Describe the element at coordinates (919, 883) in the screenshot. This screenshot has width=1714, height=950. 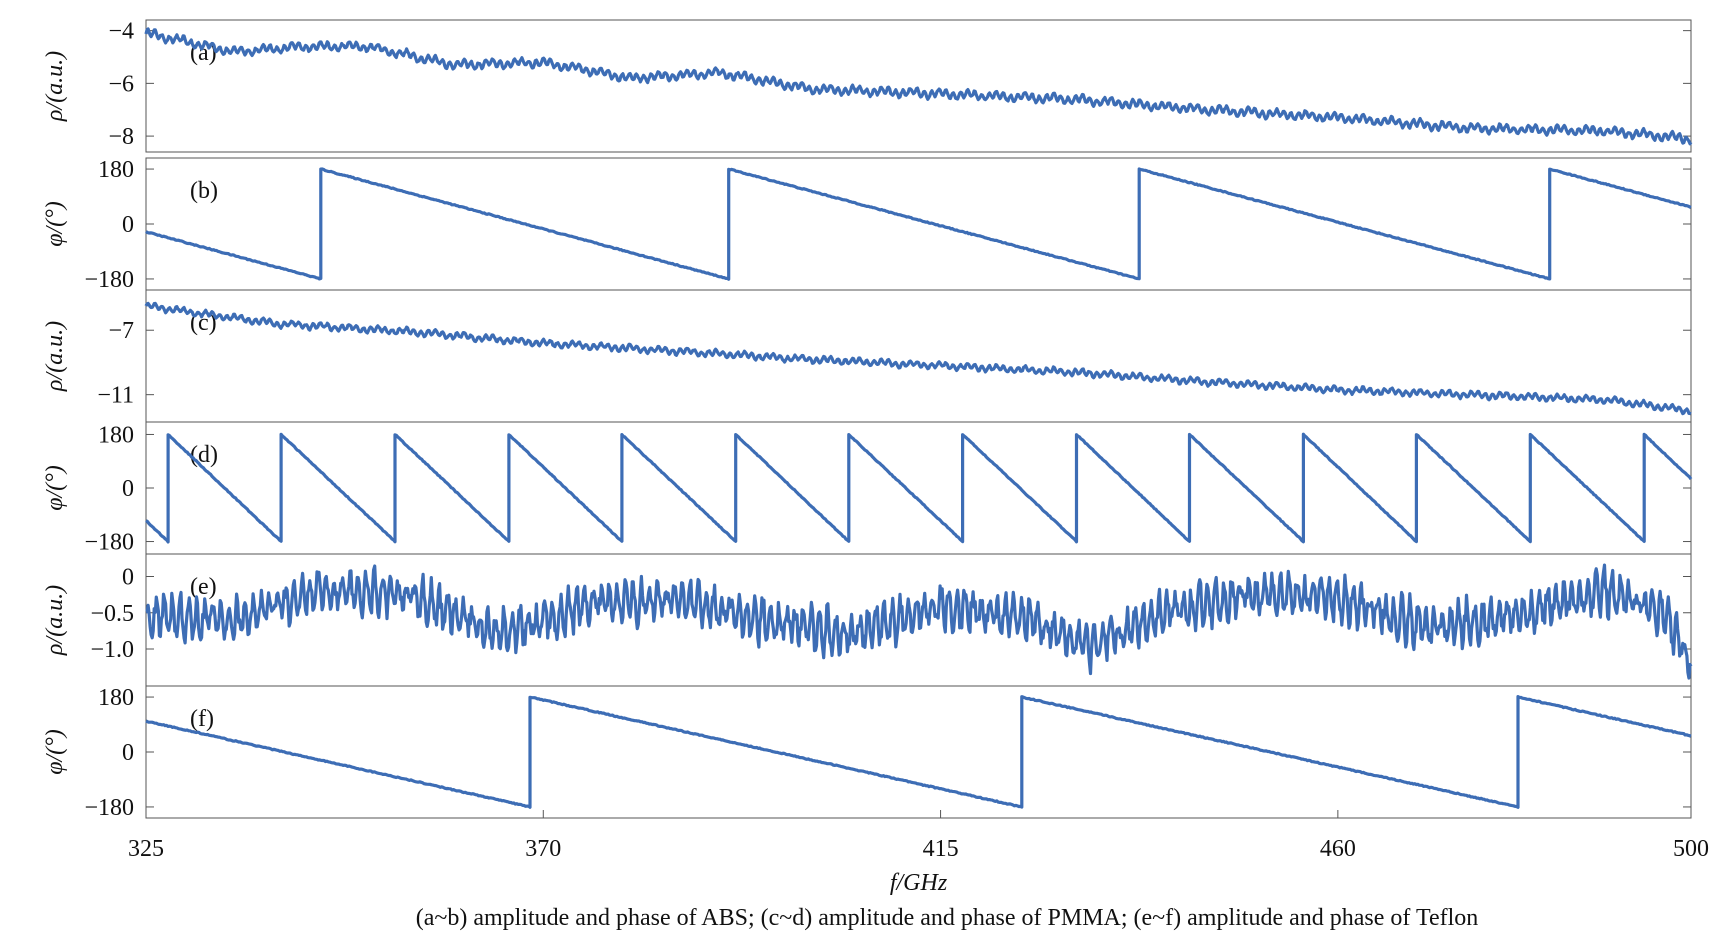
I see `x-axis-label: f/GHz` at that location.